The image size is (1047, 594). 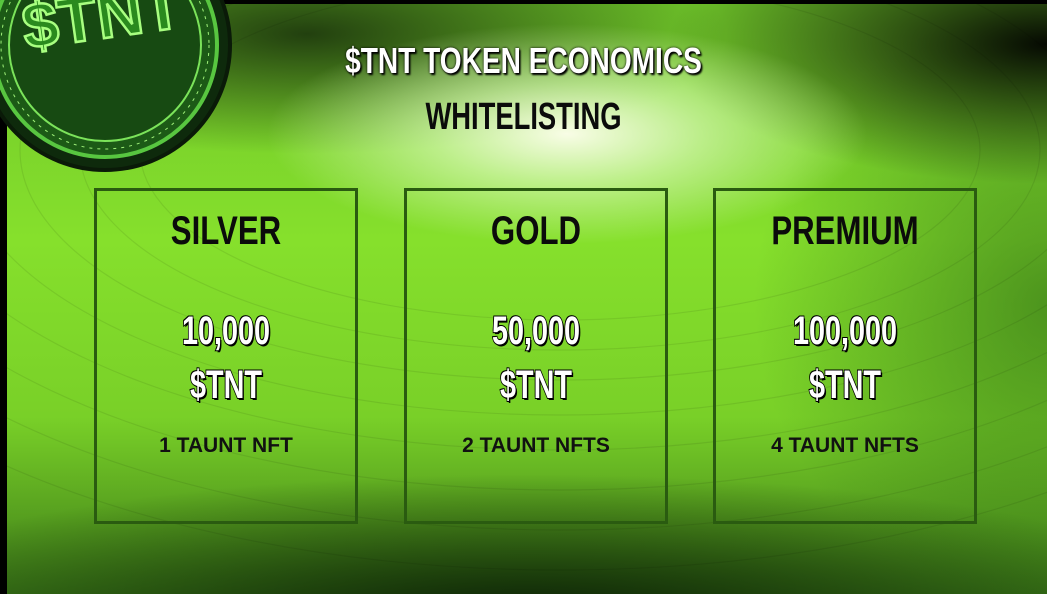 I want to click on coin: $TNT, so click(x=116, y=86).